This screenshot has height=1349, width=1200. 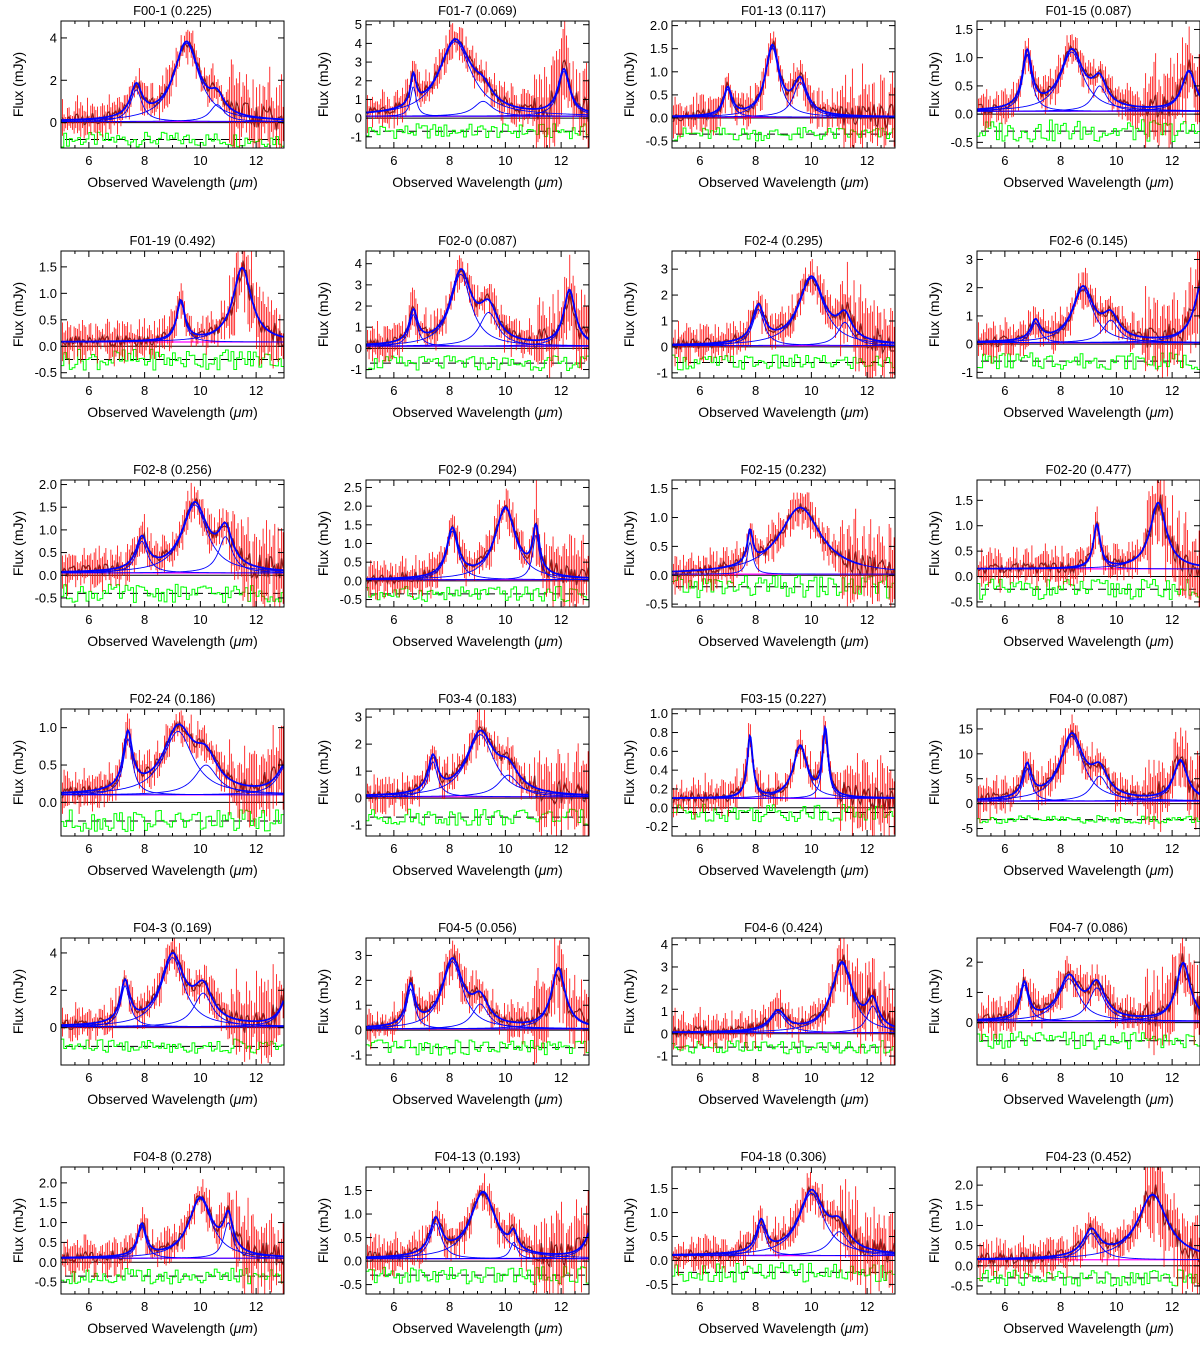 I want to click on panel-title: F04-8 (0.278), so click(x=172, y=1156).